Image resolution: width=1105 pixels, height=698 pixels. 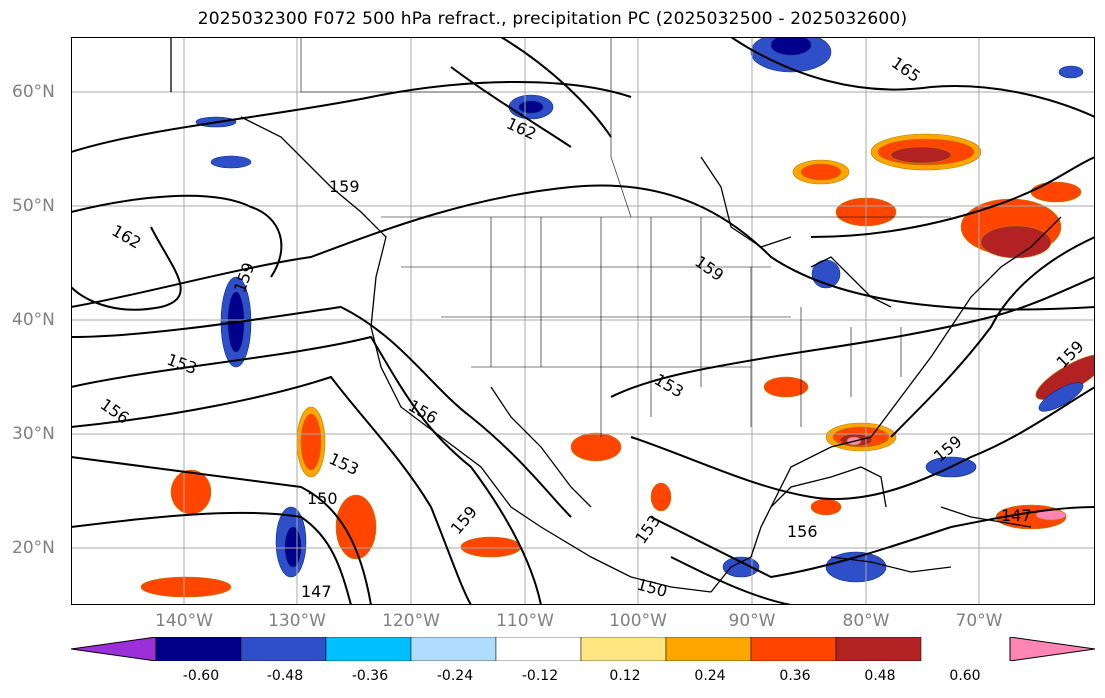 I want to click on colorbar-extend-high, so click(x=1052, y=649).